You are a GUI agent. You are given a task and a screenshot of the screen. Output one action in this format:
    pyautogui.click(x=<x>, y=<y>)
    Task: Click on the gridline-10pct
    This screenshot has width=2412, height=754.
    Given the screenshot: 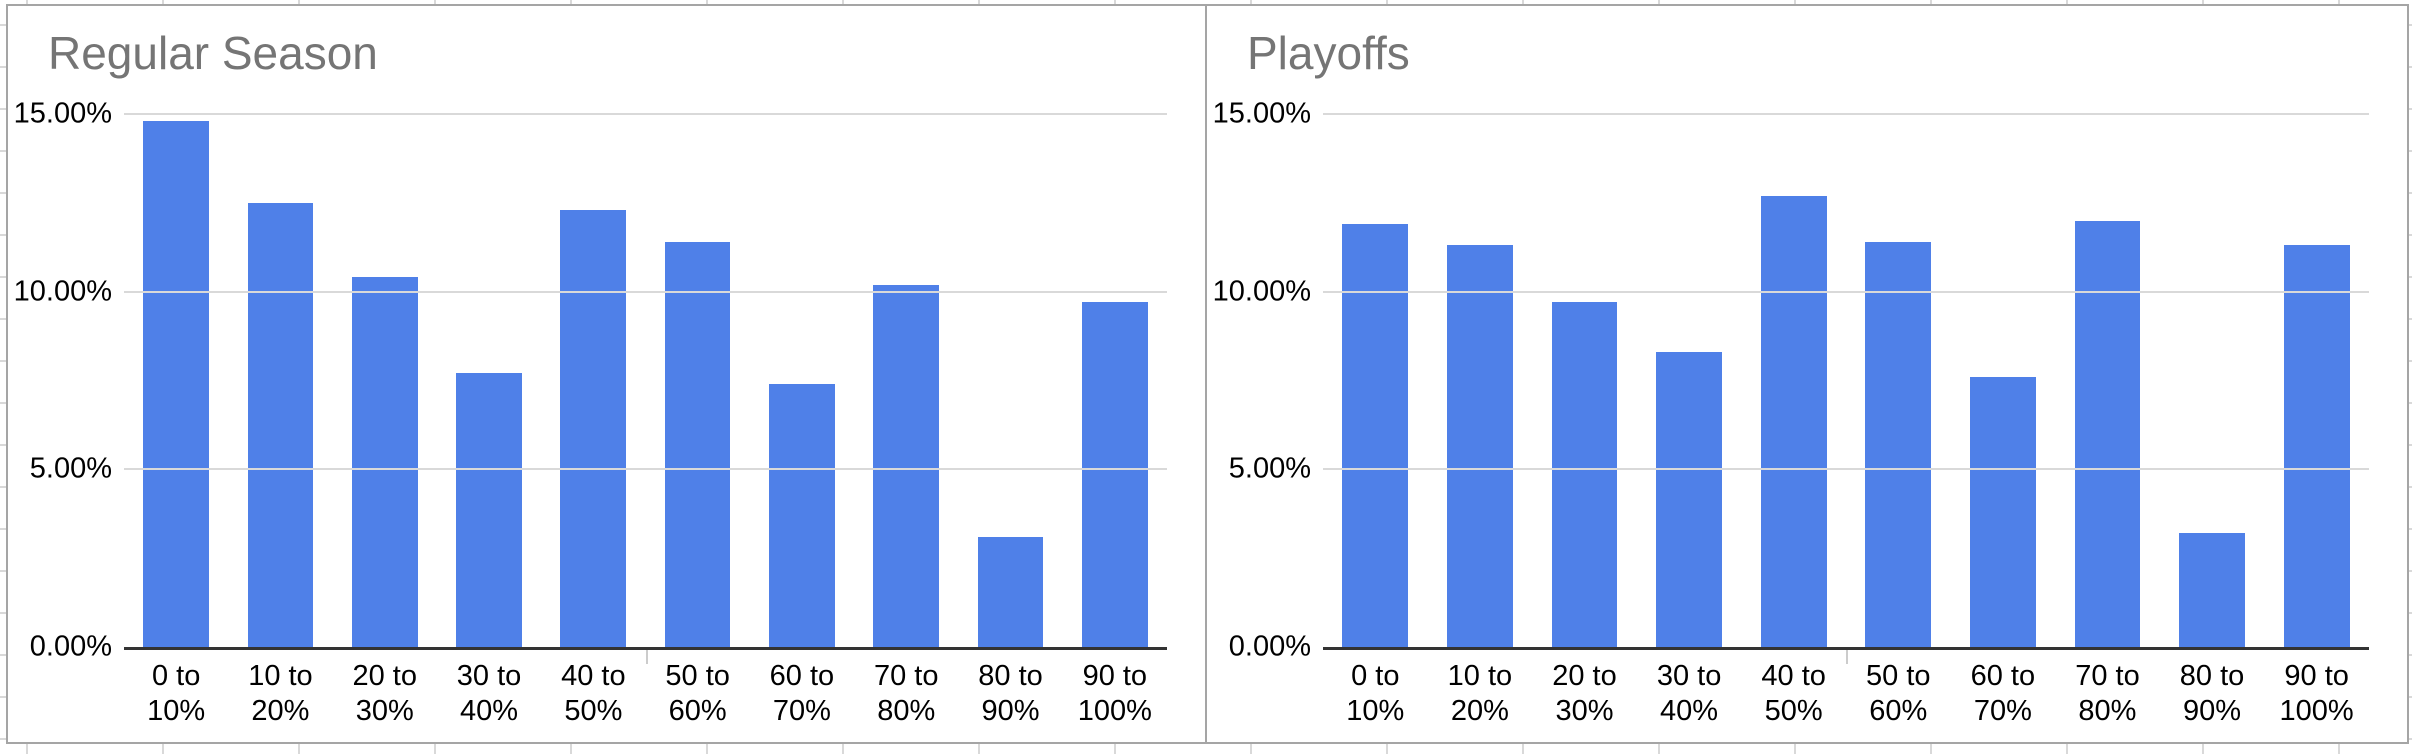 What is the action you would take?
    pyautogui.click(x=1846, y=291)
    